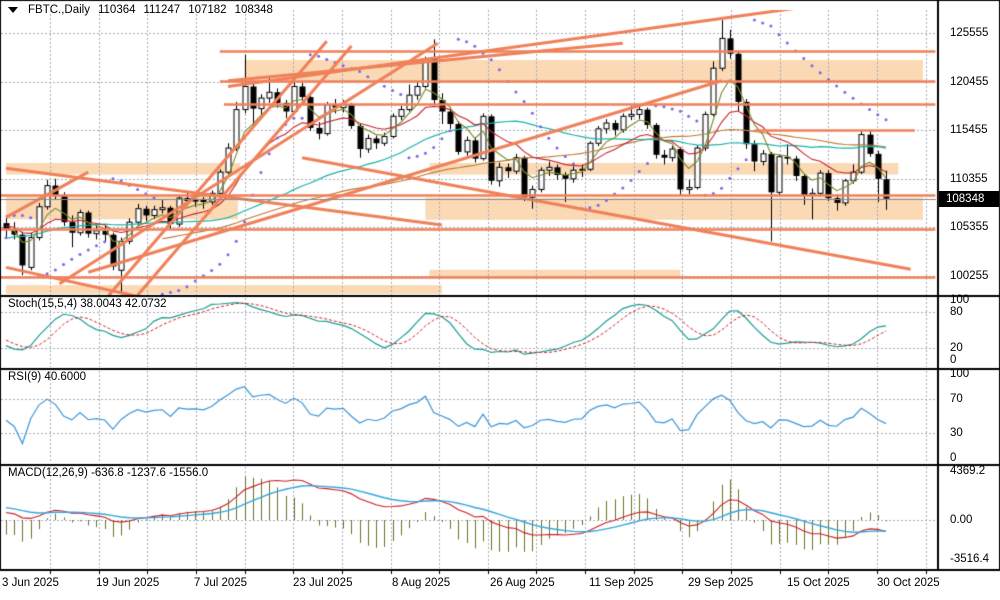  I want to click on stoch-panel-label: Stoch(15,5,4) 38.0043 42.0732, so click(87, 304).